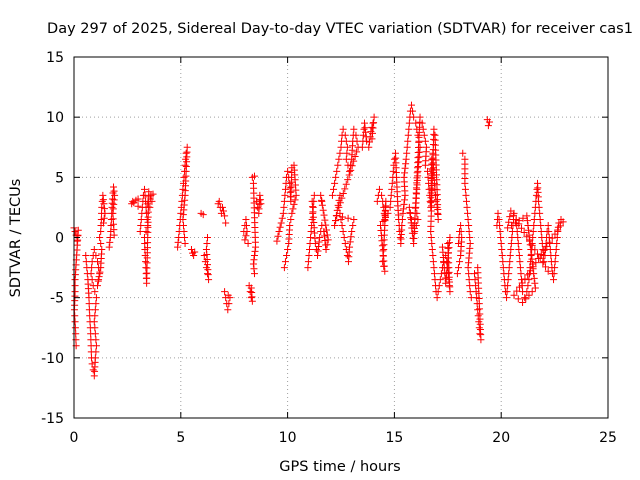 The height and width of the screenshot is (480, 640). I want to click on y-tick-label: 15, so click(55, 58).